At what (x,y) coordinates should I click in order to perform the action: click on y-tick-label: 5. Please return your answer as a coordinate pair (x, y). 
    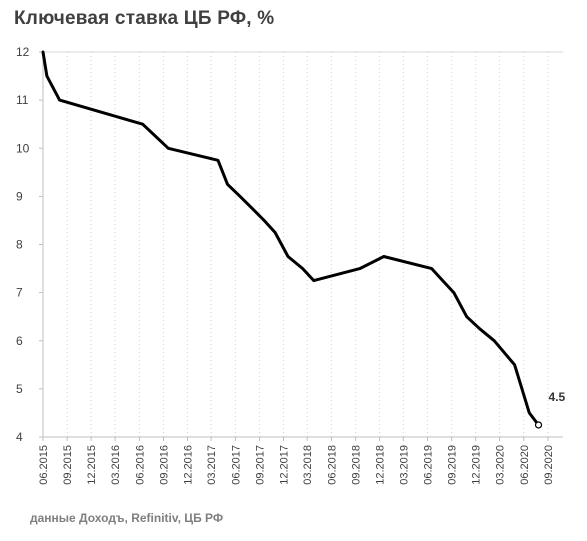
    Looking at the image, I should click on (19, 389).